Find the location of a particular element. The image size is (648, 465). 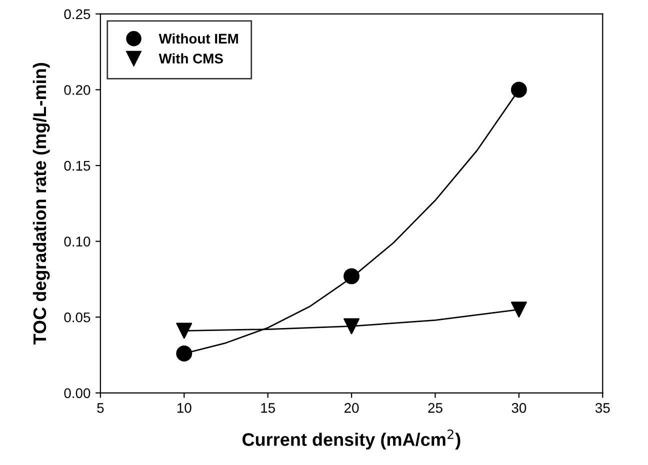

y-axis-title: TOC degradation rate (mg/L-min) is located at coordinates (41, 204).